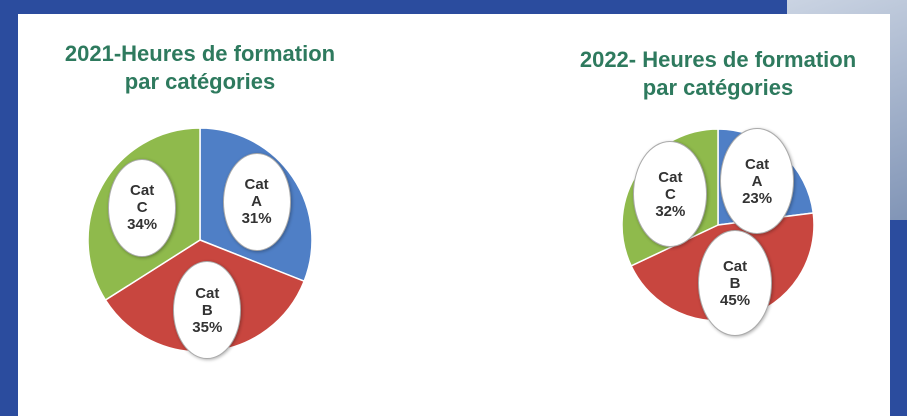 This screenshot has width=907, height=416. Describe the element at coordinates (207, 327) in the screenshot. I see `value-label: 35%` at that location.